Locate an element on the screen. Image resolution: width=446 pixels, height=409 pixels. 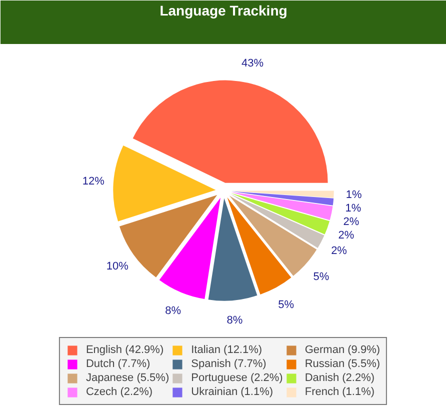
data-label: 43% is located at coordinates (253, 63).